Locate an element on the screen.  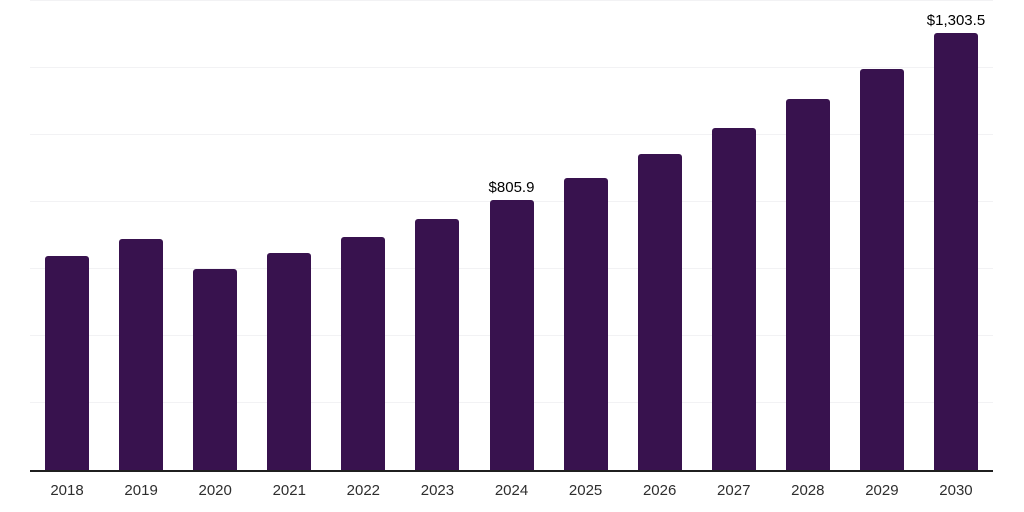
bar-2023 is located at coordinates (437, 344).